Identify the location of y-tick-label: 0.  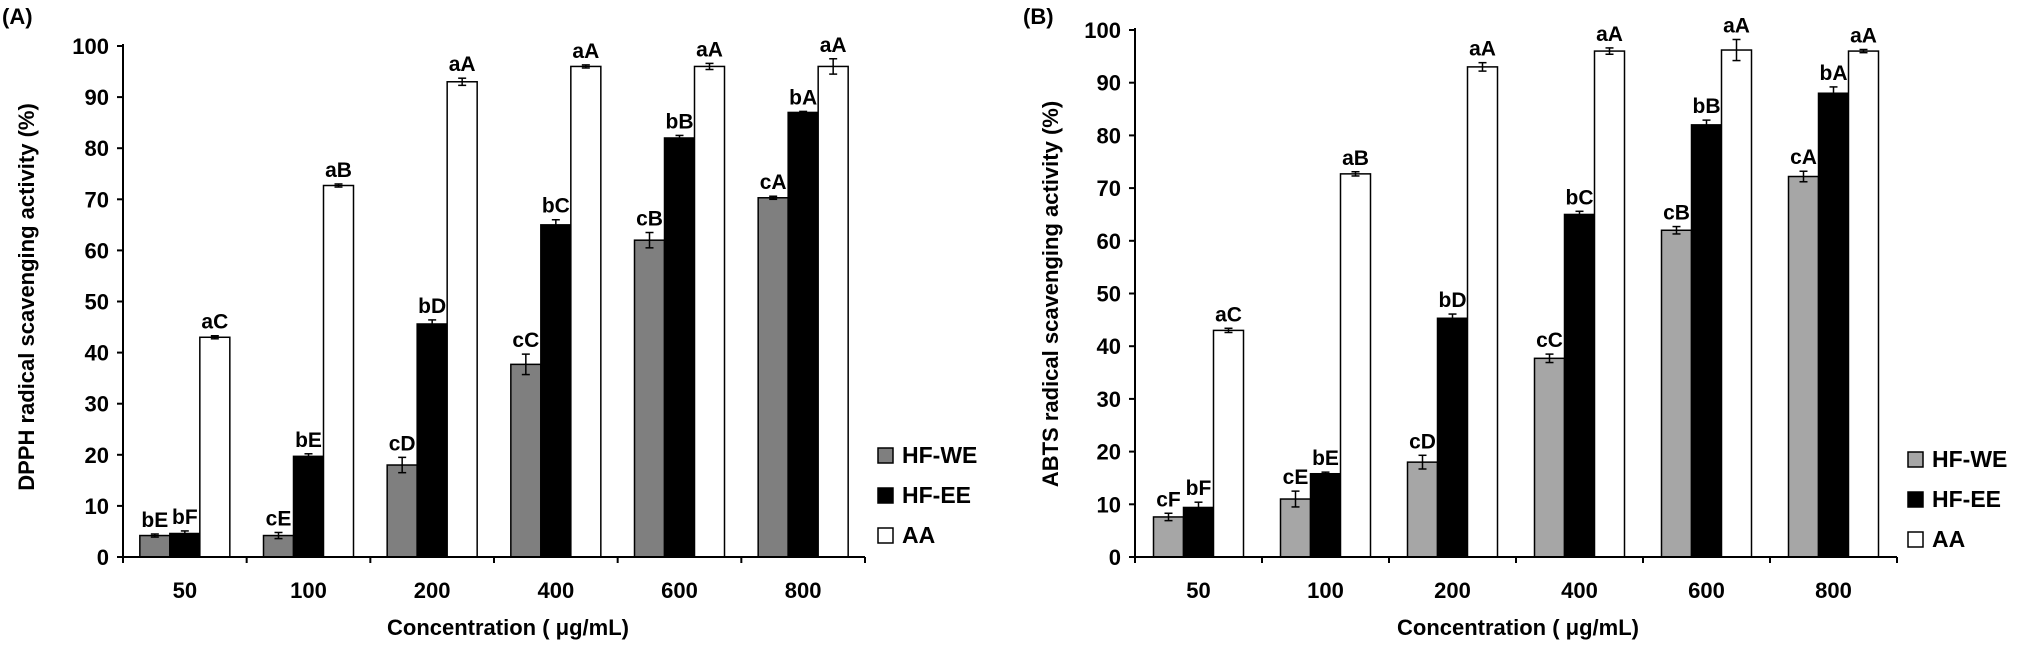
(103, 557).